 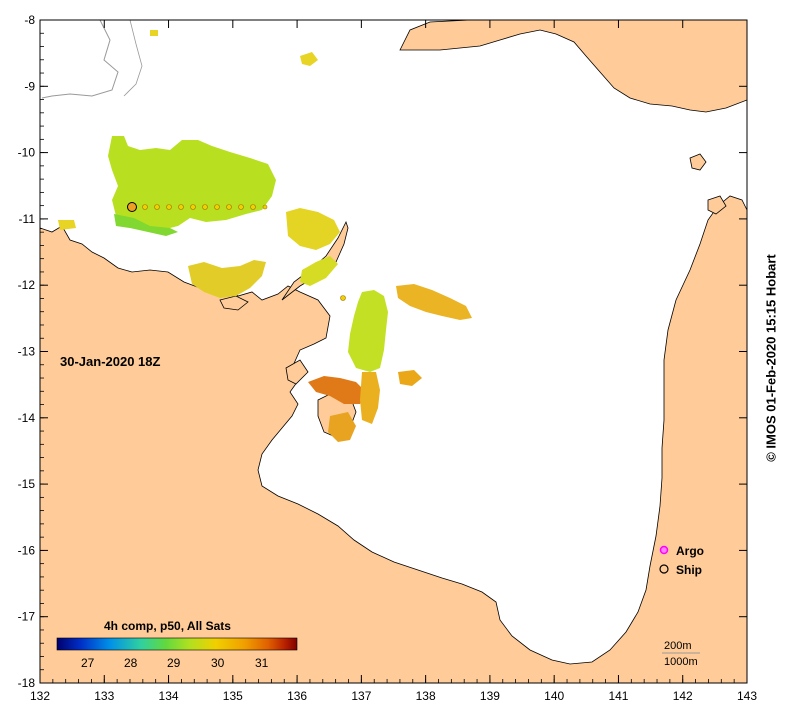 What do you see at coordinates (313, 229) in the screenshot?
I see `sst-patch-gulf-center` at bounding box center [313, 229].